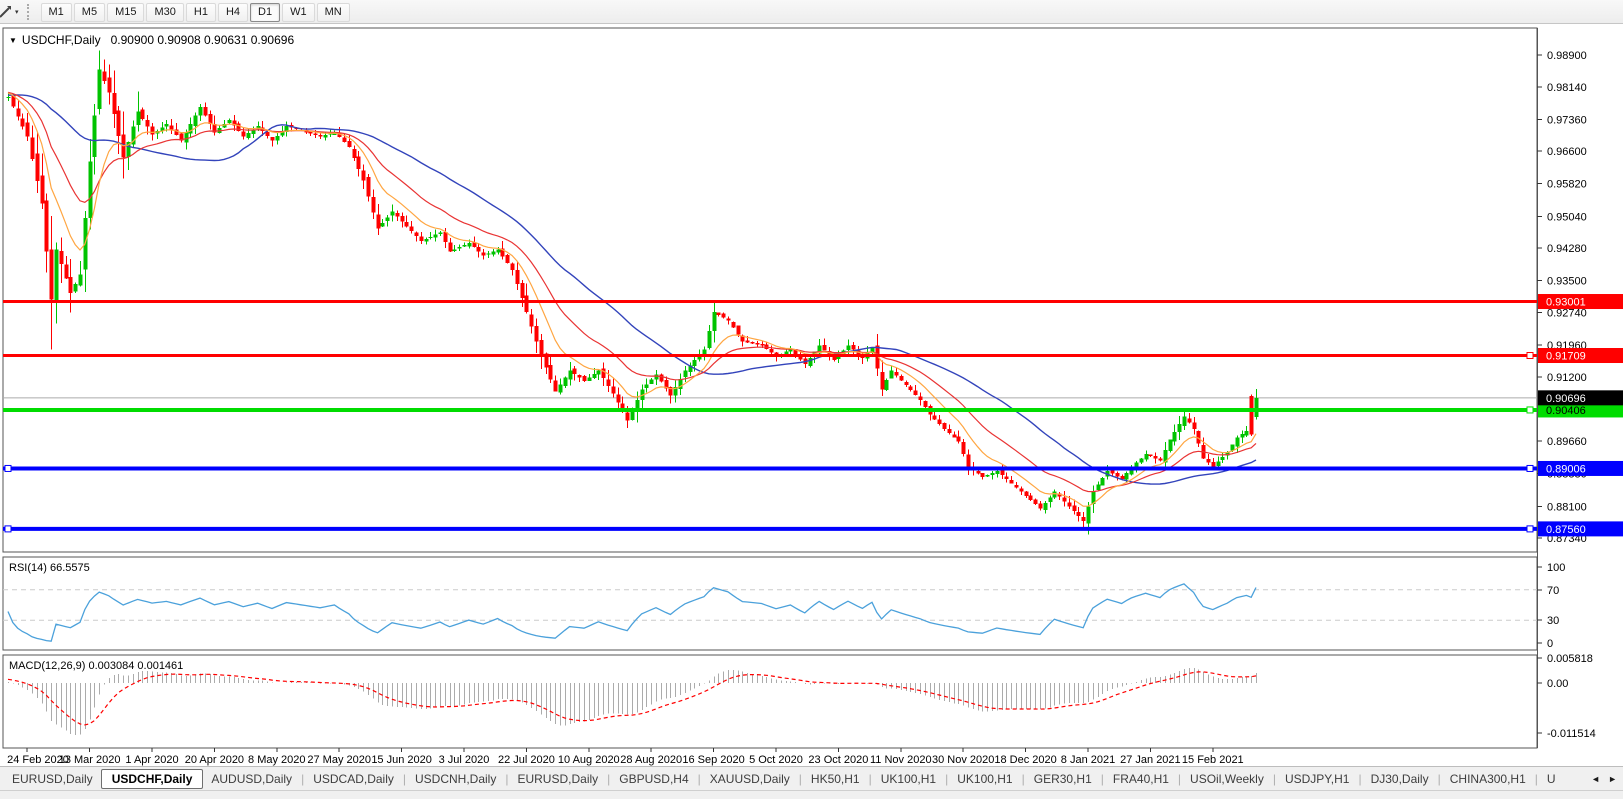 The image size is (1623, 799). I want to click on chart-tab-gbpusd-h4: GBPUSD,H4, so click(654, 778).